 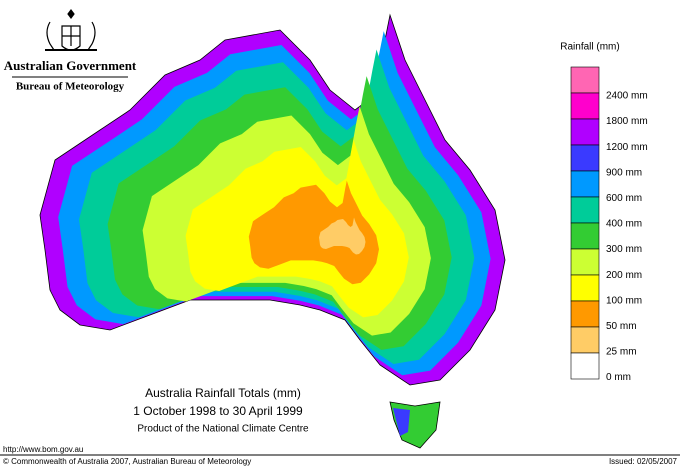 I want to click on legend-label: 2400 mm, so click(x=627, y=96).